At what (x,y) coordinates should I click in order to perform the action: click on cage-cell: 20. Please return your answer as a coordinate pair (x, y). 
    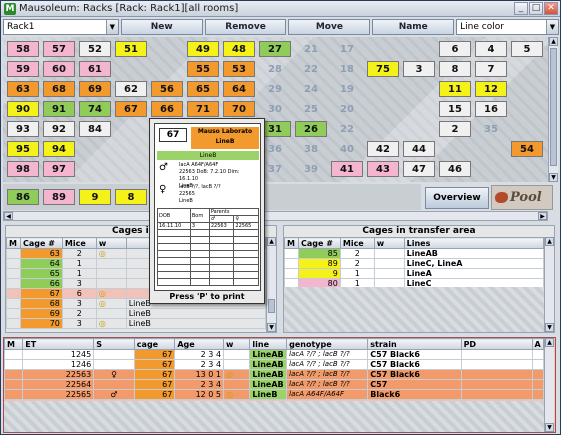
    Looking at the image, I should click on (347, 109).